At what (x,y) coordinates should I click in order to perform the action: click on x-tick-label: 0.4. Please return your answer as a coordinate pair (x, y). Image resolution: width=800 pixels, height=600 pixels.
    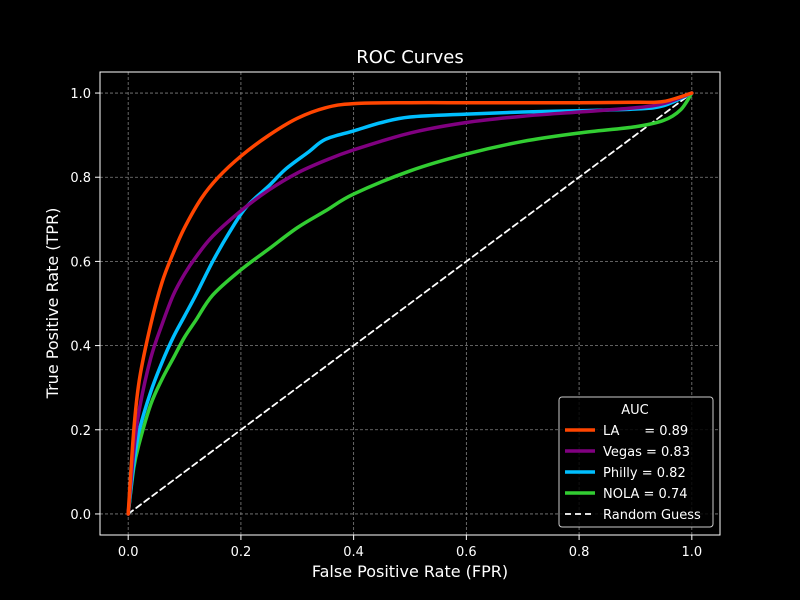
    Looking at the image, I should click on (353, 552).